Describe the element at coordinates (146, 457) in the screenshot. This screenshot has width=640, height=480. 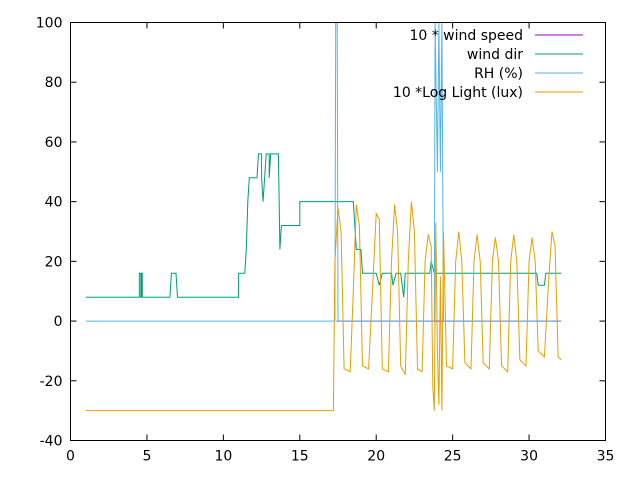
I see `x-tick-label: 5` at that location.